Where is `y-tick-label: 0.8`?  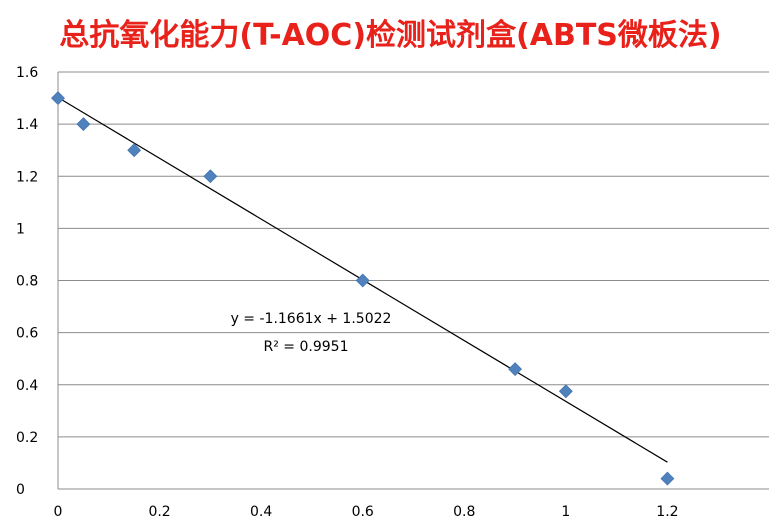
y-tick-label: 0.8 is located at coordinates (27, 282).